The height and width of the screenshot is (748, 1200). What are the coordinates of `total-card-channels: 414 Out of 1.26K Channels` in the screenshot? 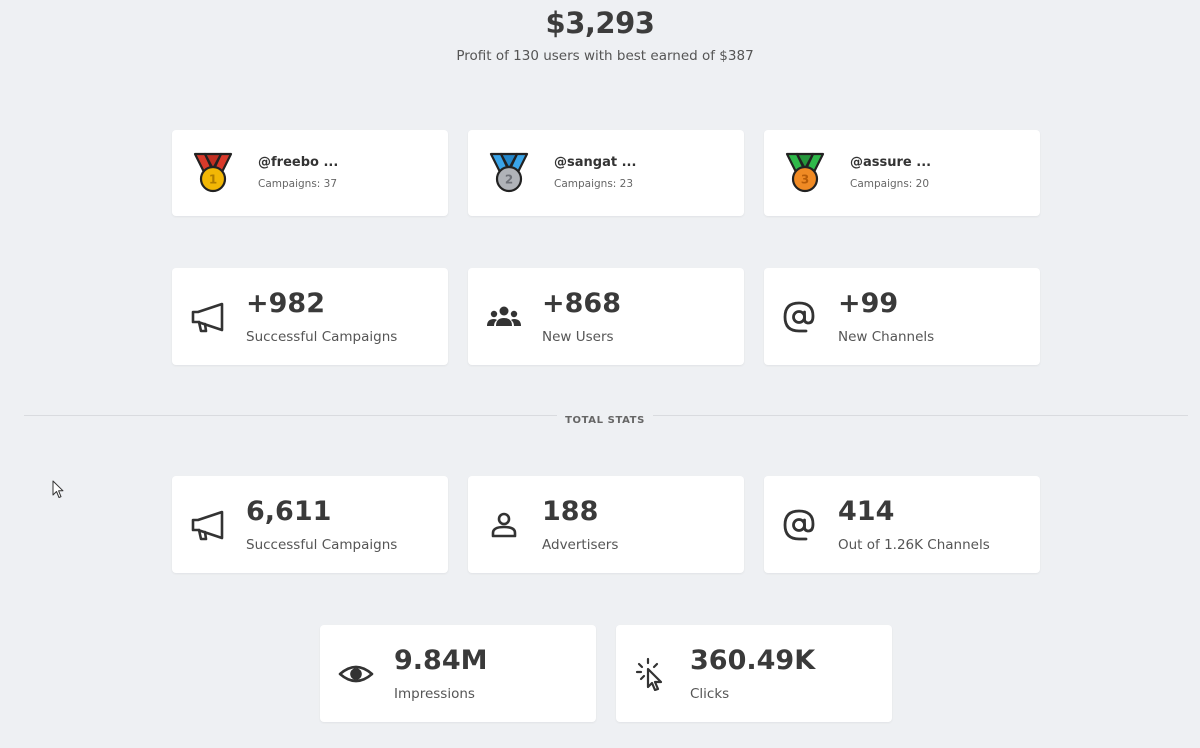 It's located at (902, 524).